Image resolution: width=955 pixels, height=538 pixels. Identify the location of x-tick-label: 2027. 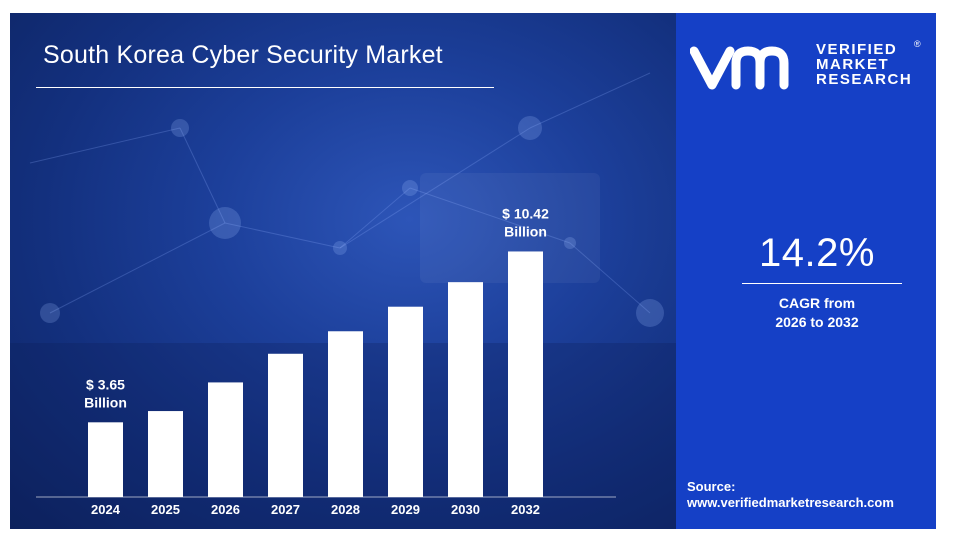
(285, 509).